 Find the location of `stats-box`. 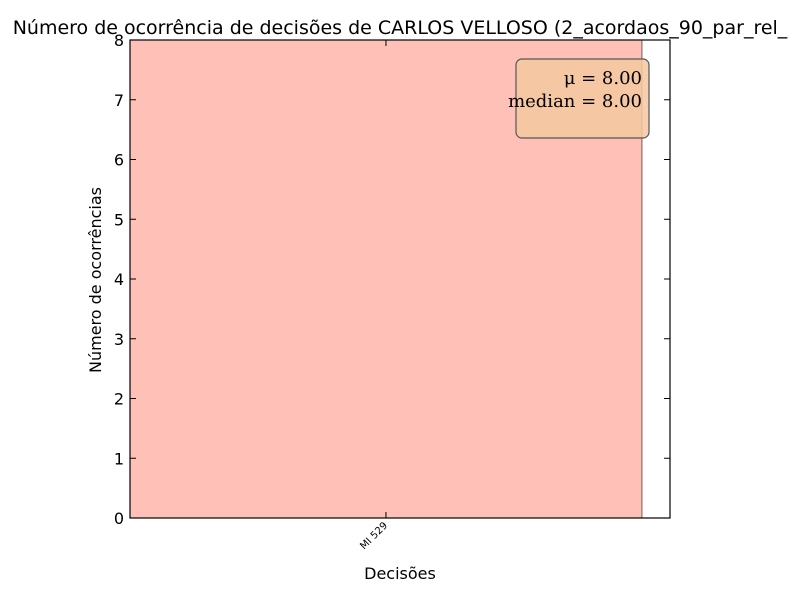

stats-box is located at coordinates (582, 98).